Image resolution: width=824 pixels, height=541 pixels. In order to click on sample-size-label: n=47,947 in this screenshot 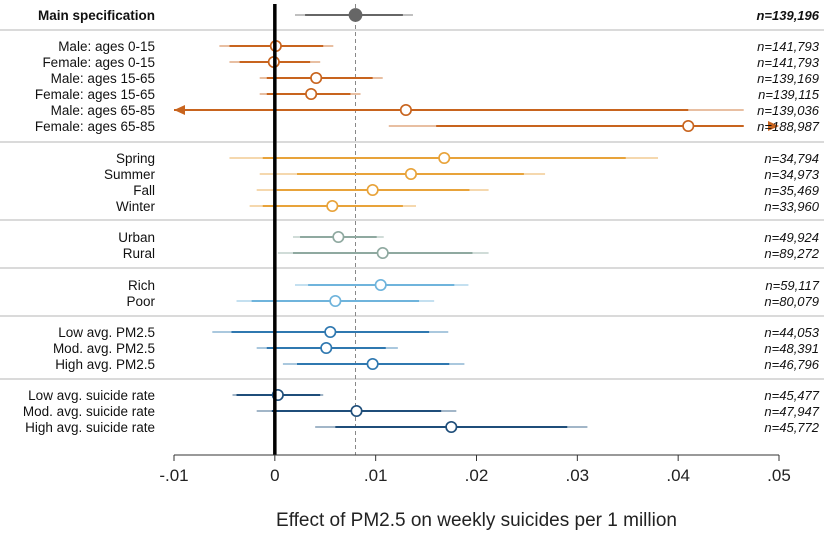, I will do `click(791, 411)`.